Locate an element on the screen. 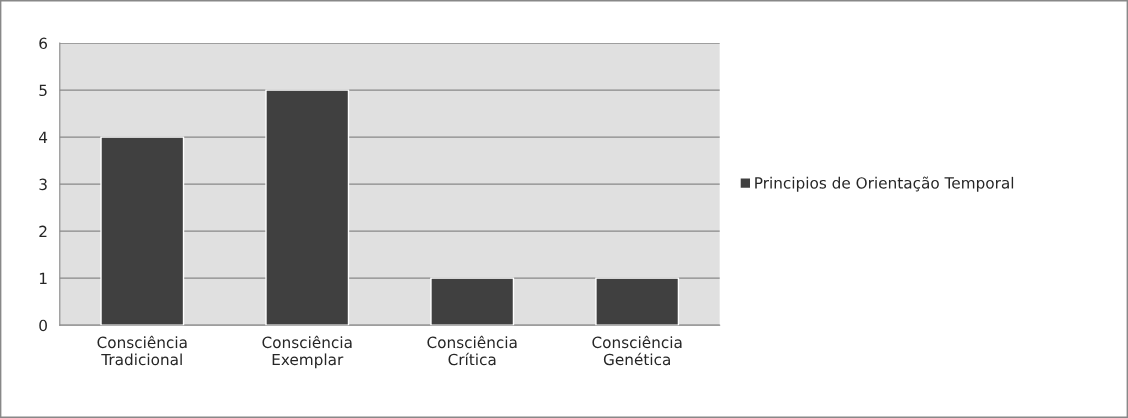 The height and width of the screenshot is (418, 1128). x-tick-label: Consciência Tradicional is located at coordinates (142, 350).